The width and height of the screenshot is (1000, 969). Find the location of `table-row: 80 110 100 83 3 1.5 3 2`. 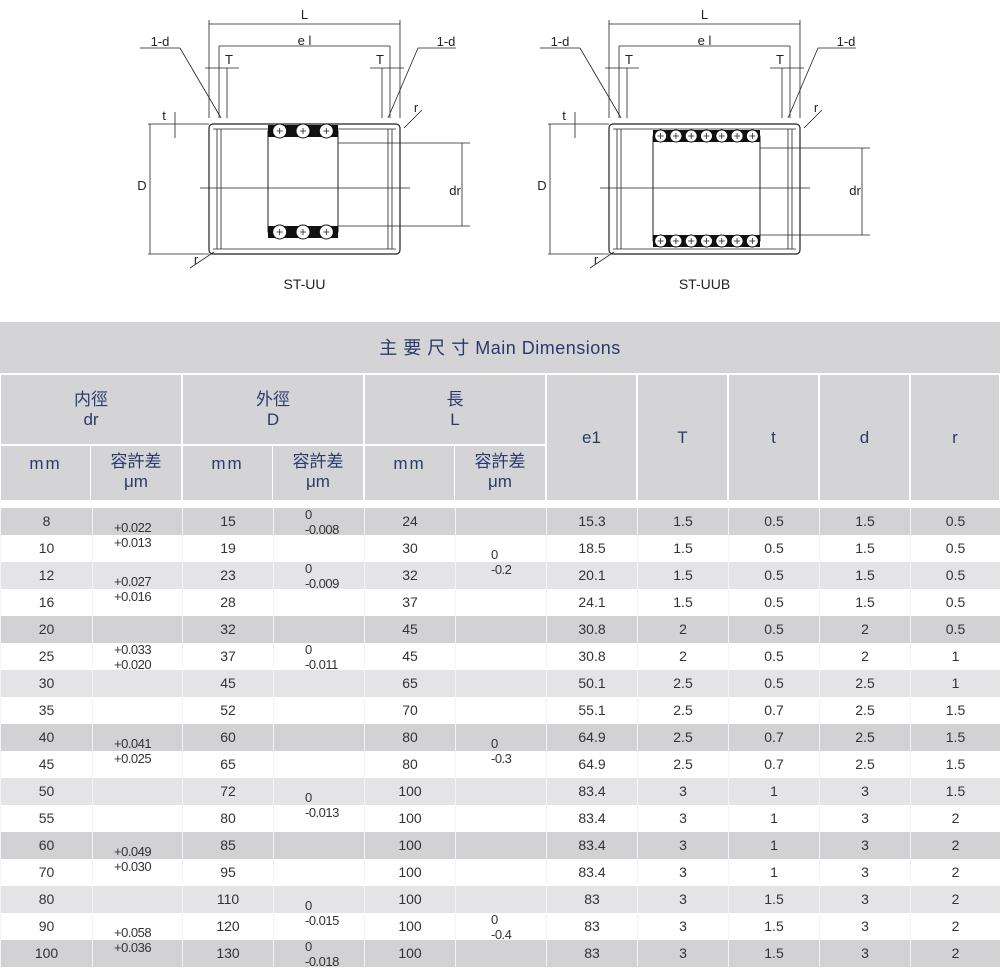

table-row: 80 110 100 83 3 1.5 3 2 is located at coordinates (500, 899).